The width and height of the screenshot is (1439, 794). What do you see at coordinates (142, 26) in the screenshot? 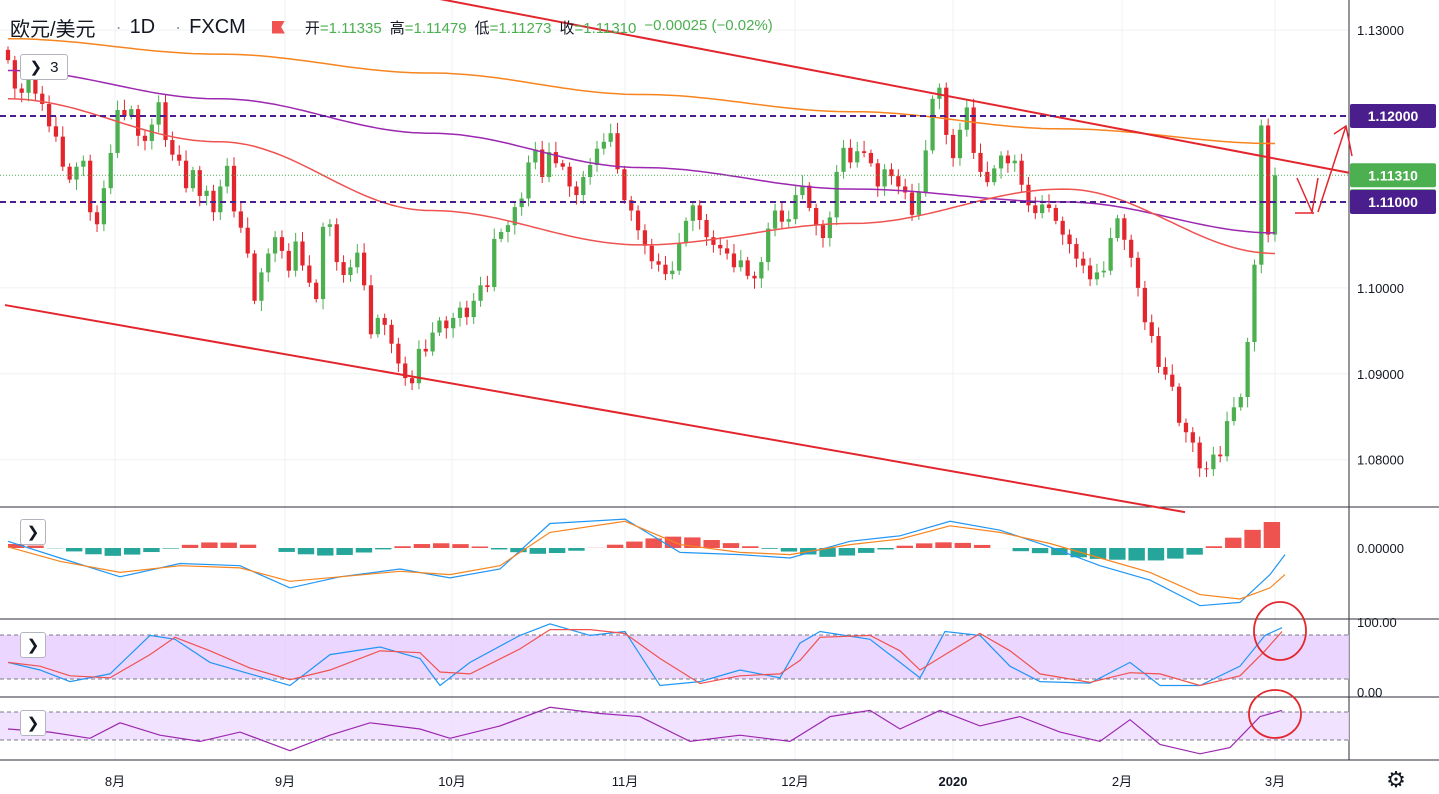
I see `interval: 1D` at bounding box center [142, 26].